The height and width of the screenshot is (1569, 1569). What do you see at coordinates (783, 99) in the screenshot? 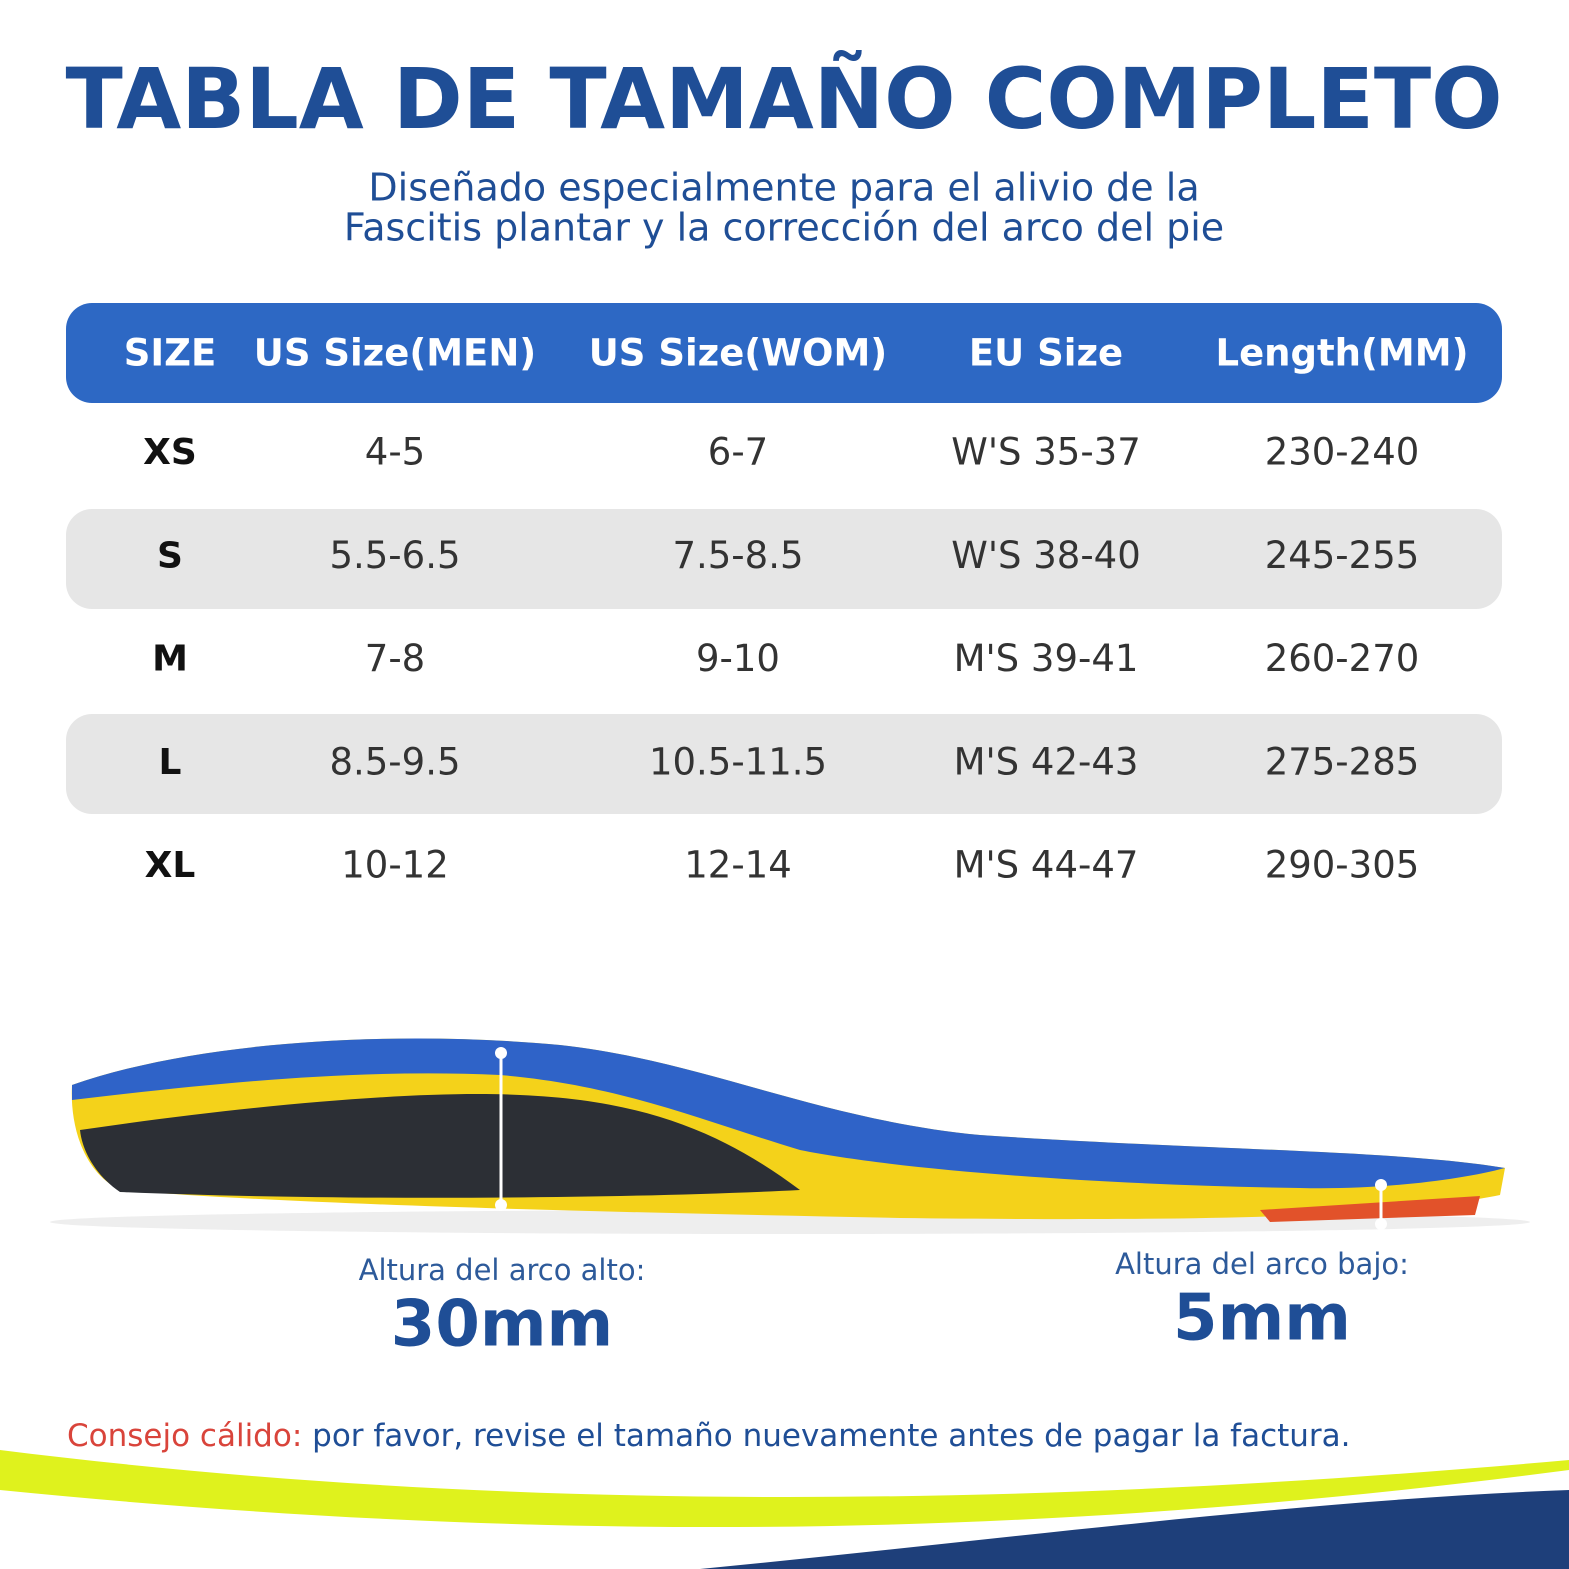
I see `title: TABLA DE TAMAÑO COMPLETO` at bounding box center [783, 99].